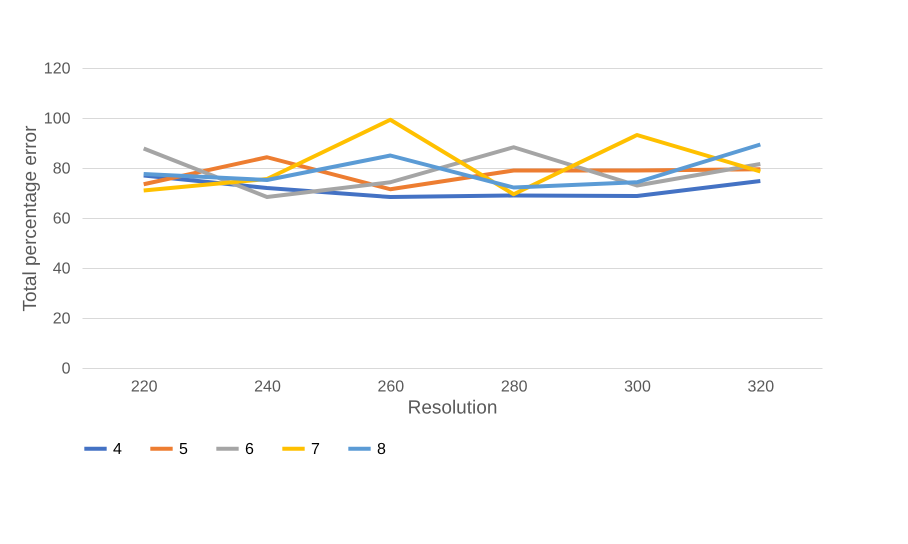  Describe the element at coordinates (57, 119) in the screenshot. I see `y-tick-label: 100` at that location.